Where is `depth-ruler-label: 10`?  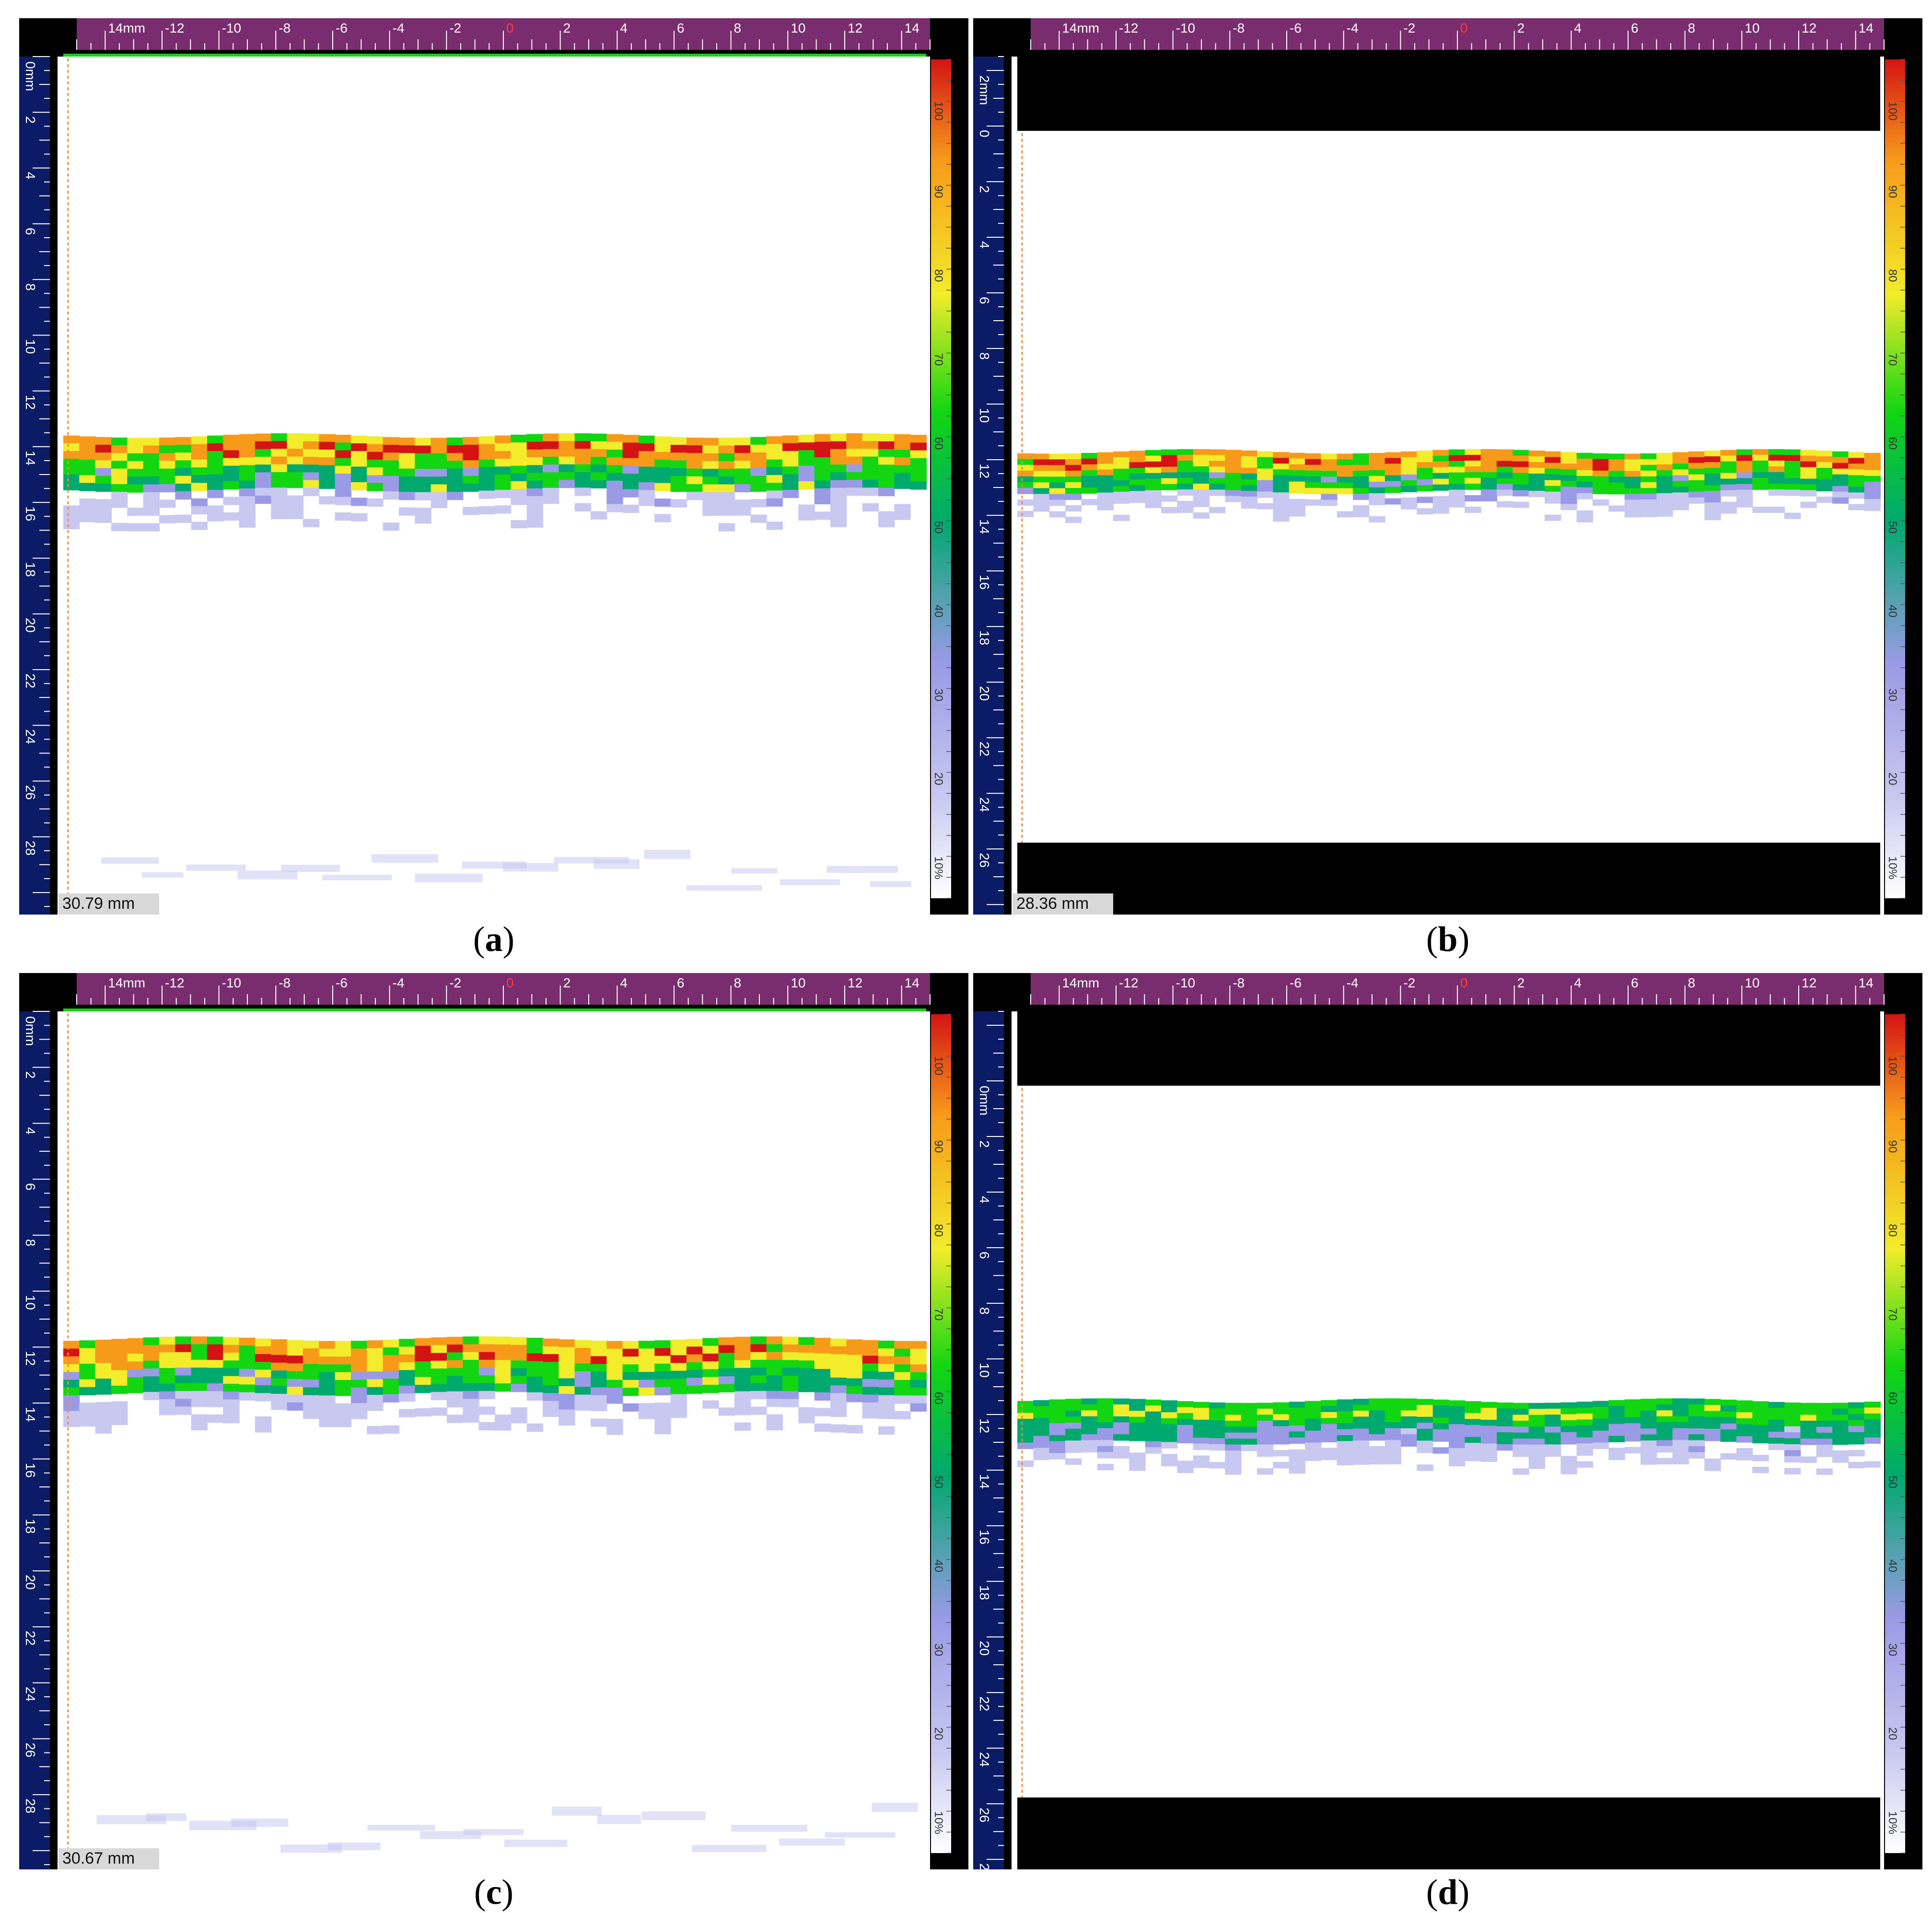 depth-ruler-label: 10 is located at coordinates (30, 1303).